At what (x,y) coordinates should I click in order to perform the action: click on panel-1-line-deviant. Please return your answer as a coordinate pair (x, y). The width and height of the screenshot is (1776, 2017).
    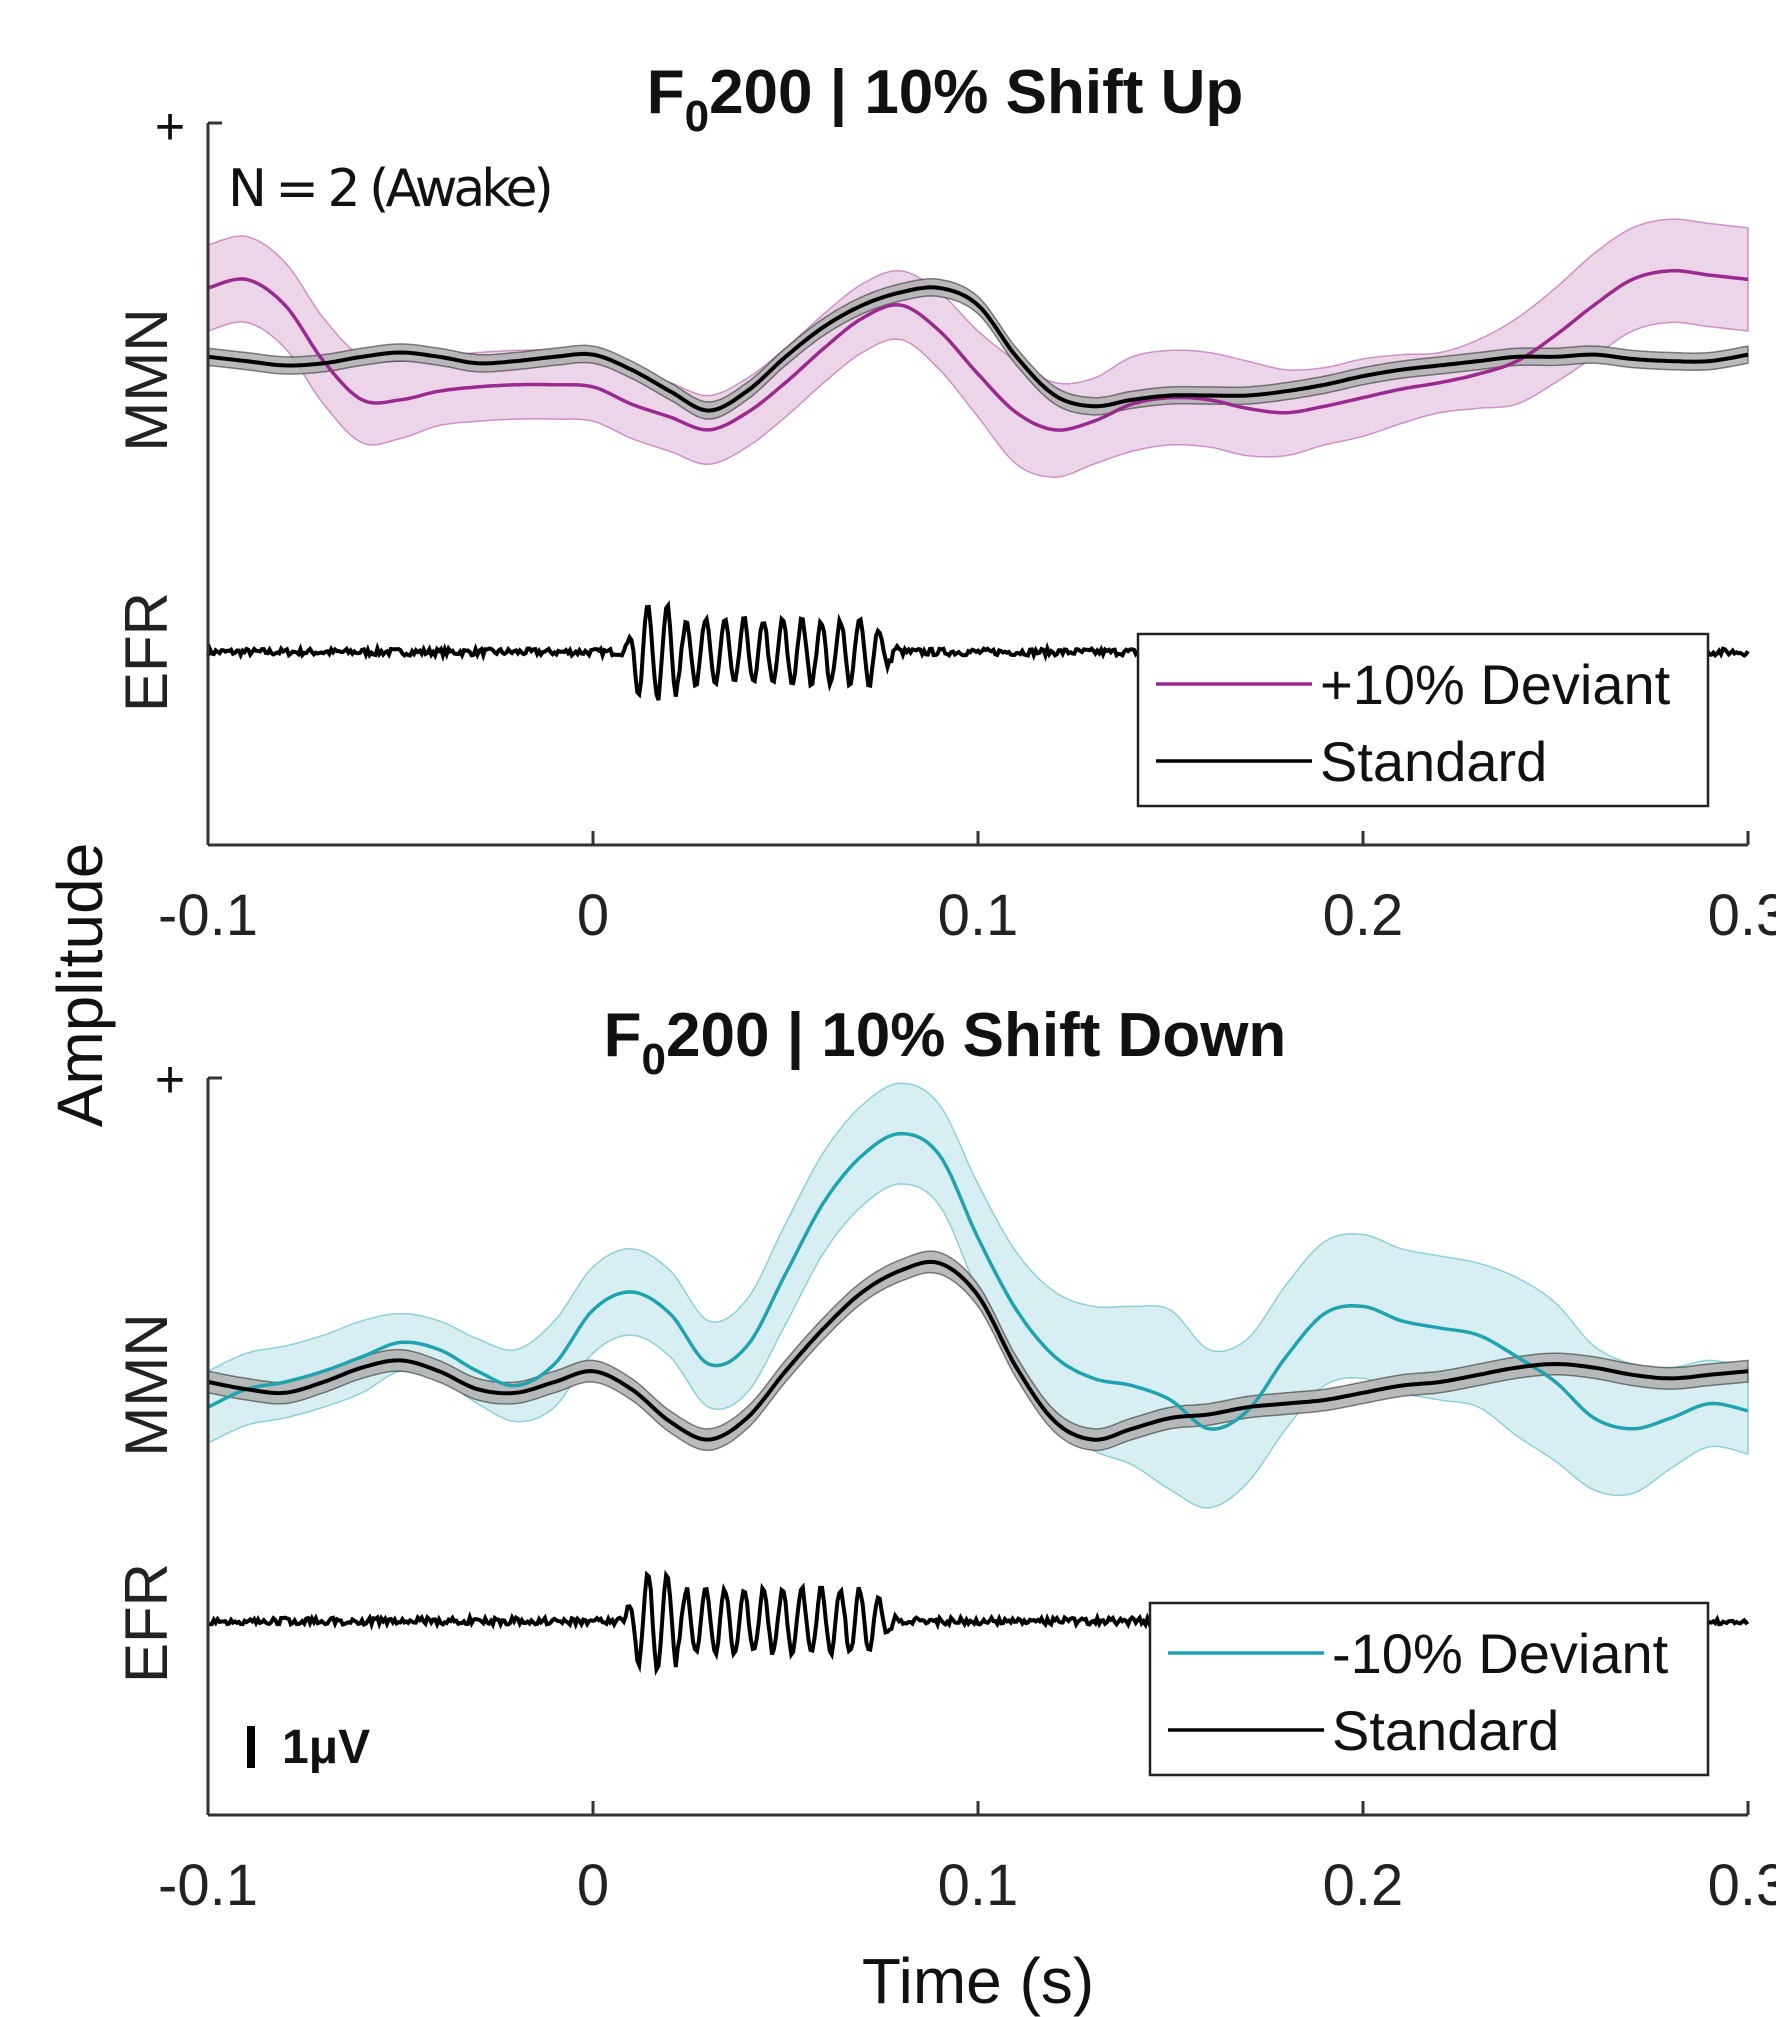
    Looking at the image, I should click on (978, 350).